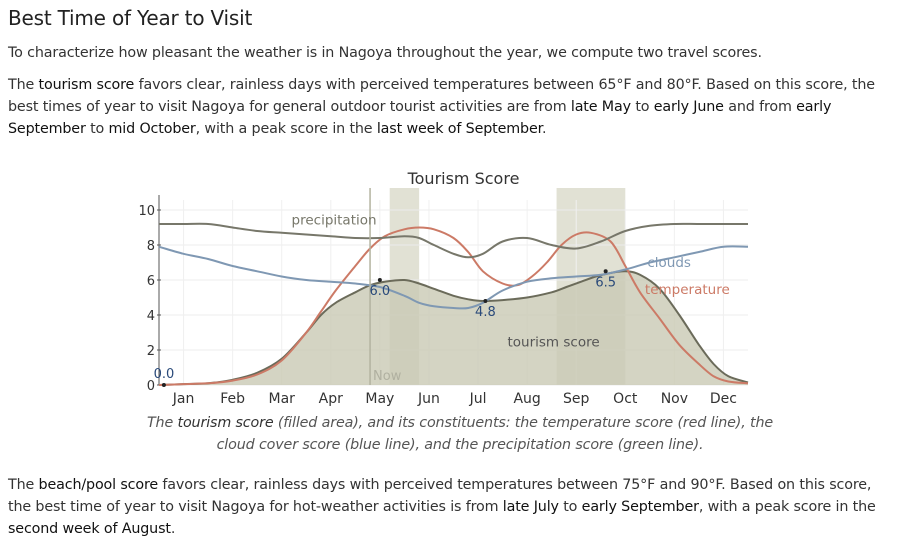  What do you see at coordinates (687, 290) in the screenshot?
I see `temperature-label: temperature` at bounding box center [687, 290].